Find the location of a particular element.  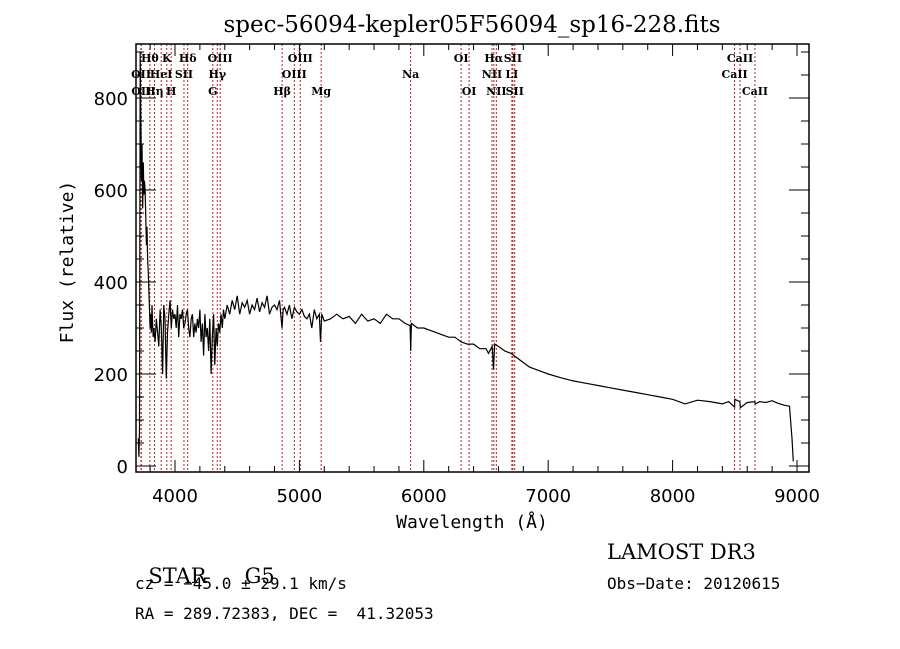

spectral-line-label: Hη is located at coordinates (154, 91).